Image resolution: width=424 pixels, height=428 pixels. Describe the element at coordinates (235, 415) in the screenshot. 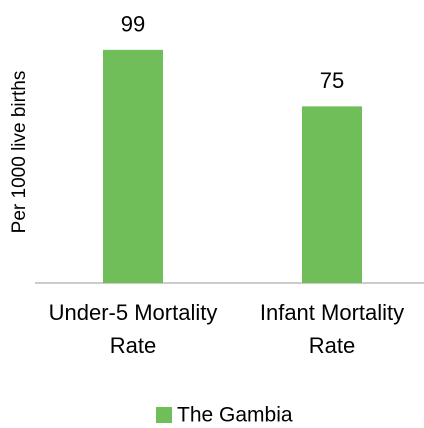

I see `legend-label: The Gambia` at that location.